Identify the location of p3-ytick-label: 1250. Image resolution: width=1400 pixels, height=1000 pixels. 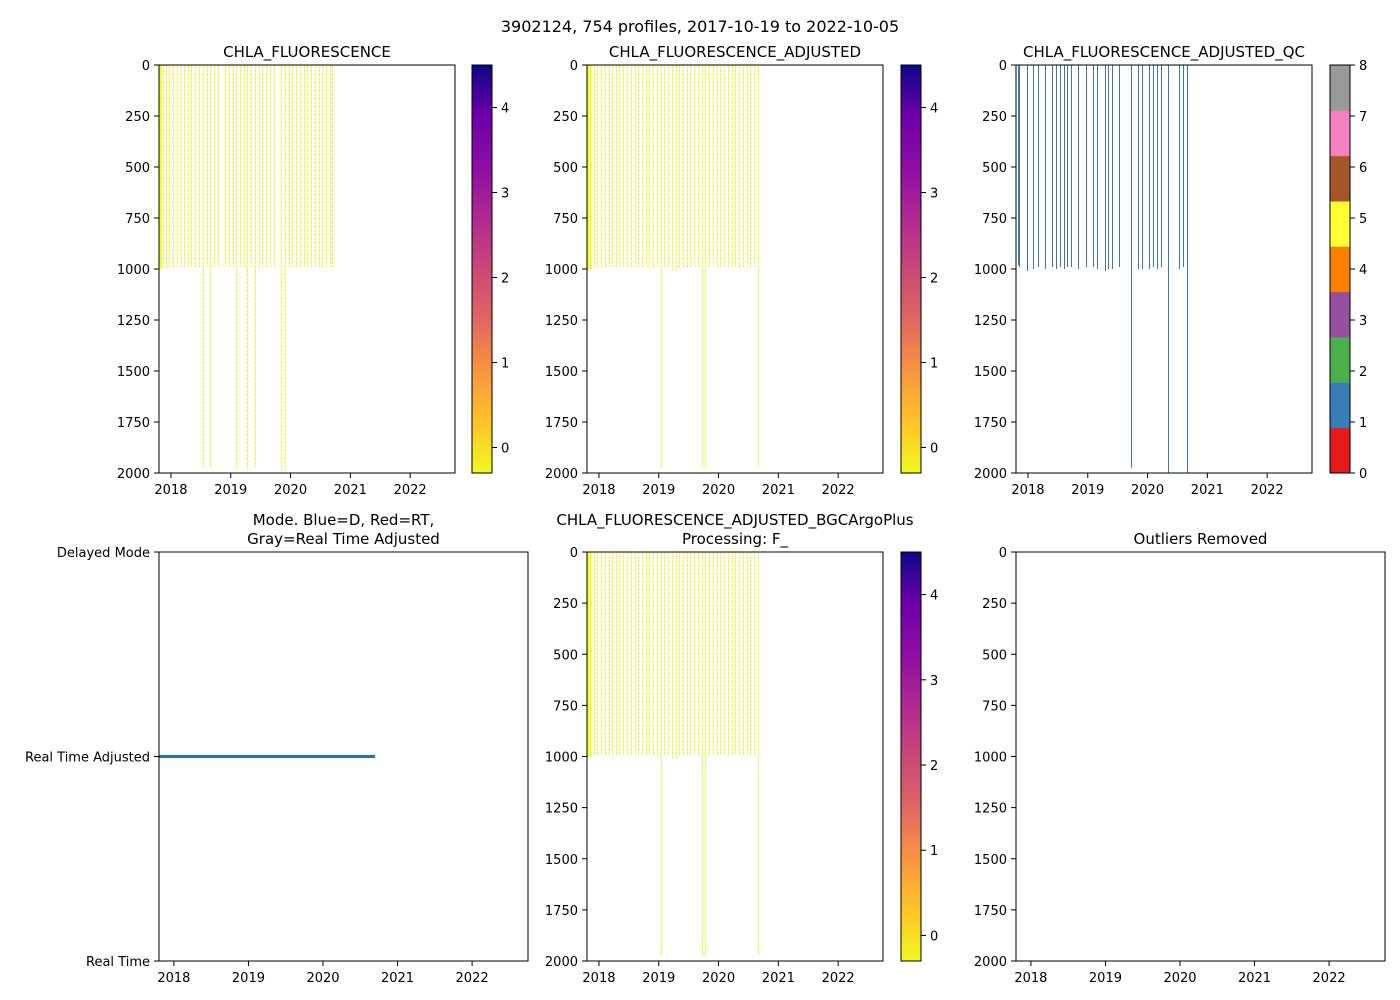
(990, 321).